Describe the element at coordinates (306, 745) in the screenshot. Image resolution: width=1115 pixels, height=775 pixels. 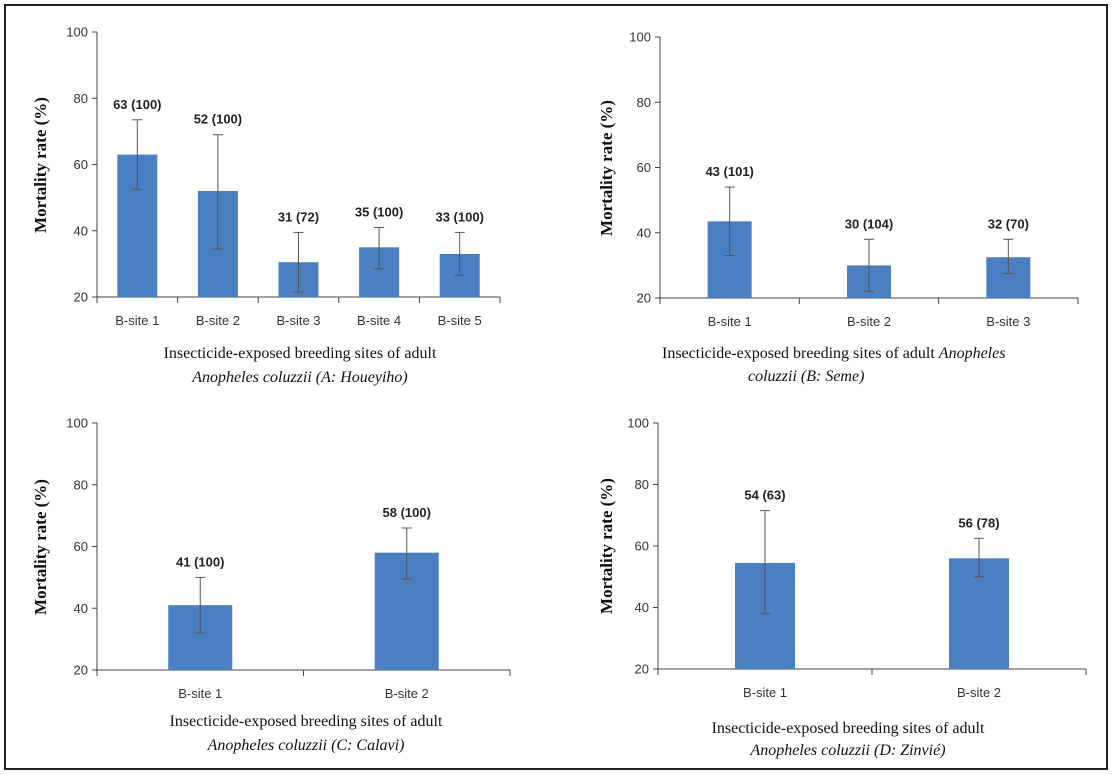
I see `x-axis-title-line2: Anopheles coluzzii (C: Calavi)` at that location.